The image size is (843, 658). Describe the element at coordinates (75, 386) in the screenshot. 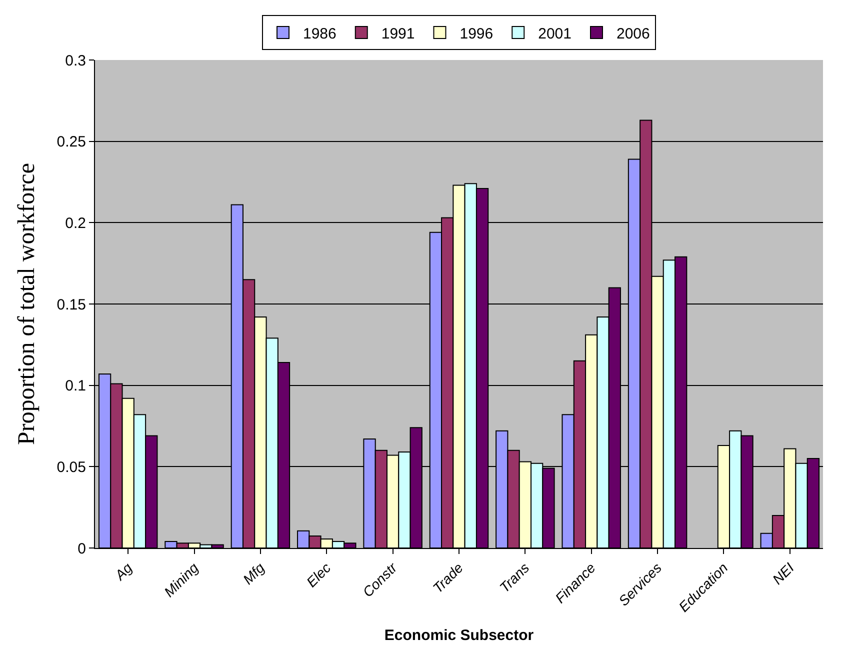

I see `y-tick-label: 0.1` at that location.